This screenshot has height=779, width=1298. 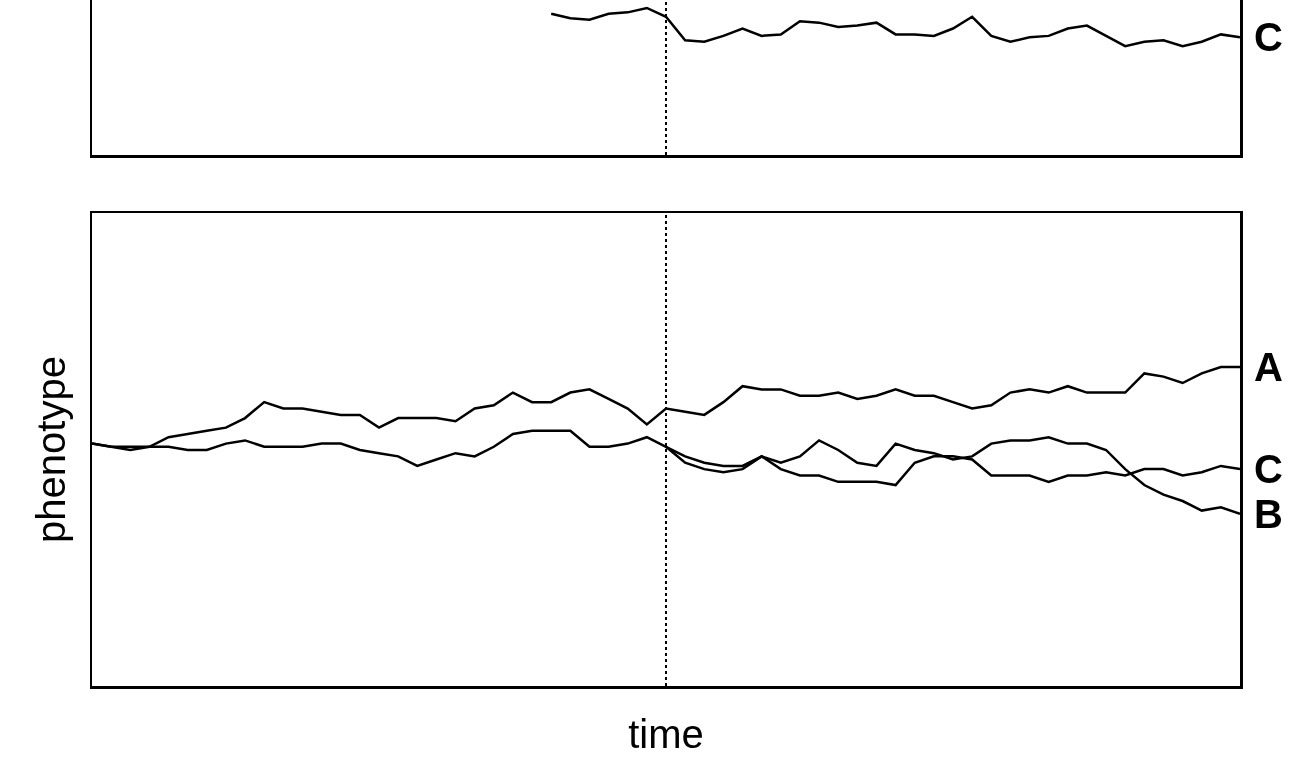 What do you see at coordinates (666, 733) in the screenshot?
I see `x-axis-title: time` at bounding box center [666, 733].